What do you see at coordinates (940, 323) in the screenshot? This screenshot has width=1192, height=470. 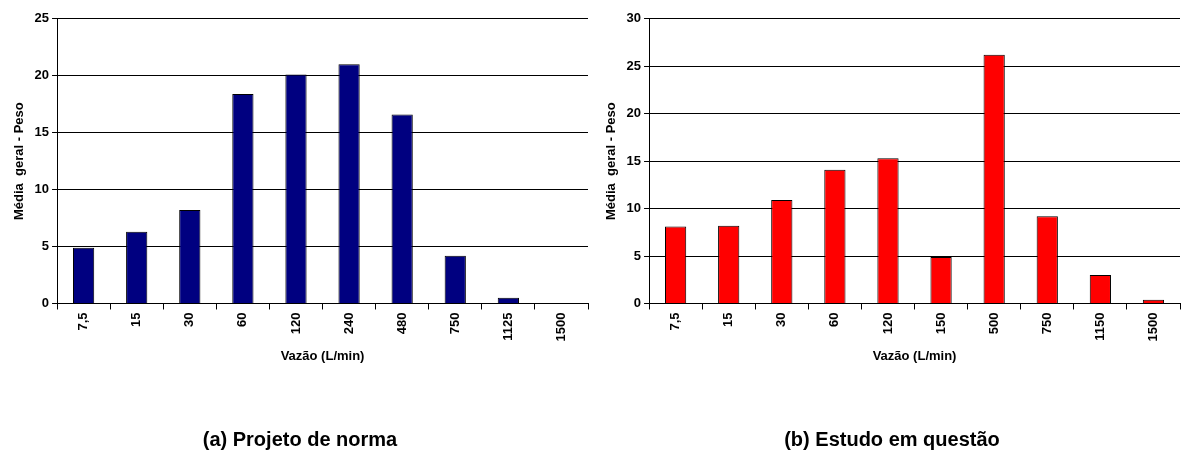 I see `x-tick-label: 150` at bounding box center [940, 323].